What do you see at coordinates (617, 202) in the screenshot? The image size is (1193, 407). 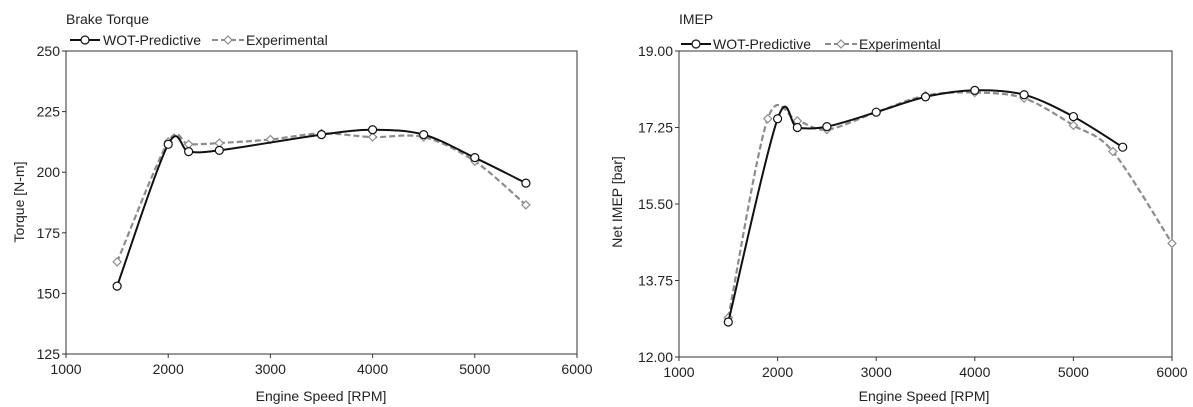 I see `y-axis-label: Net IMEP [bar]` at bounding box center [617, 202].